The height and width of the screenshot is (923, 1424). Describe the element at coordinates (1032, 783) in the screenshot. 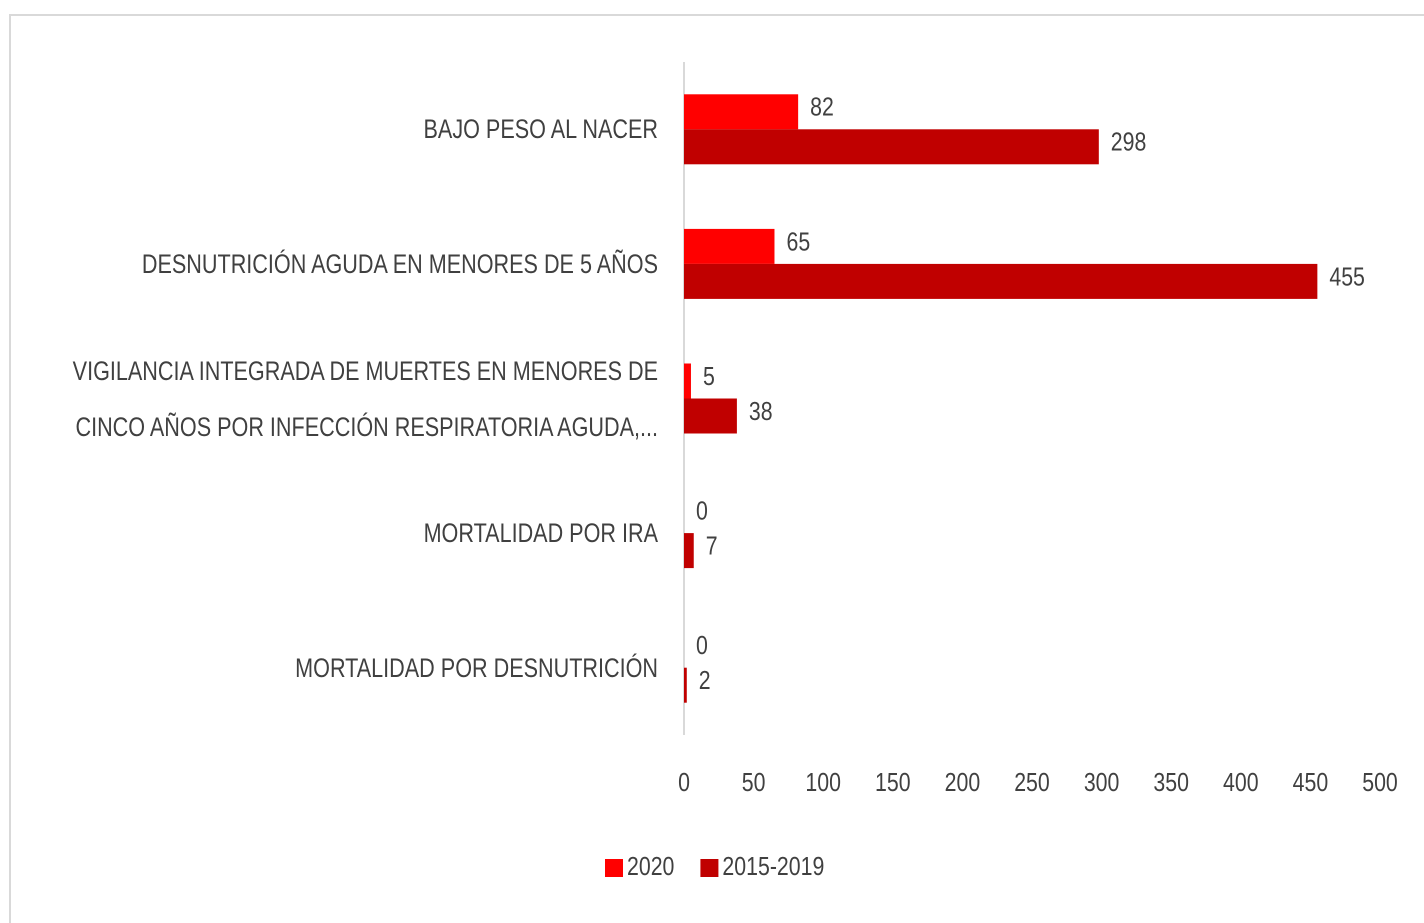

I see `x-tick-label: 250` at that location.